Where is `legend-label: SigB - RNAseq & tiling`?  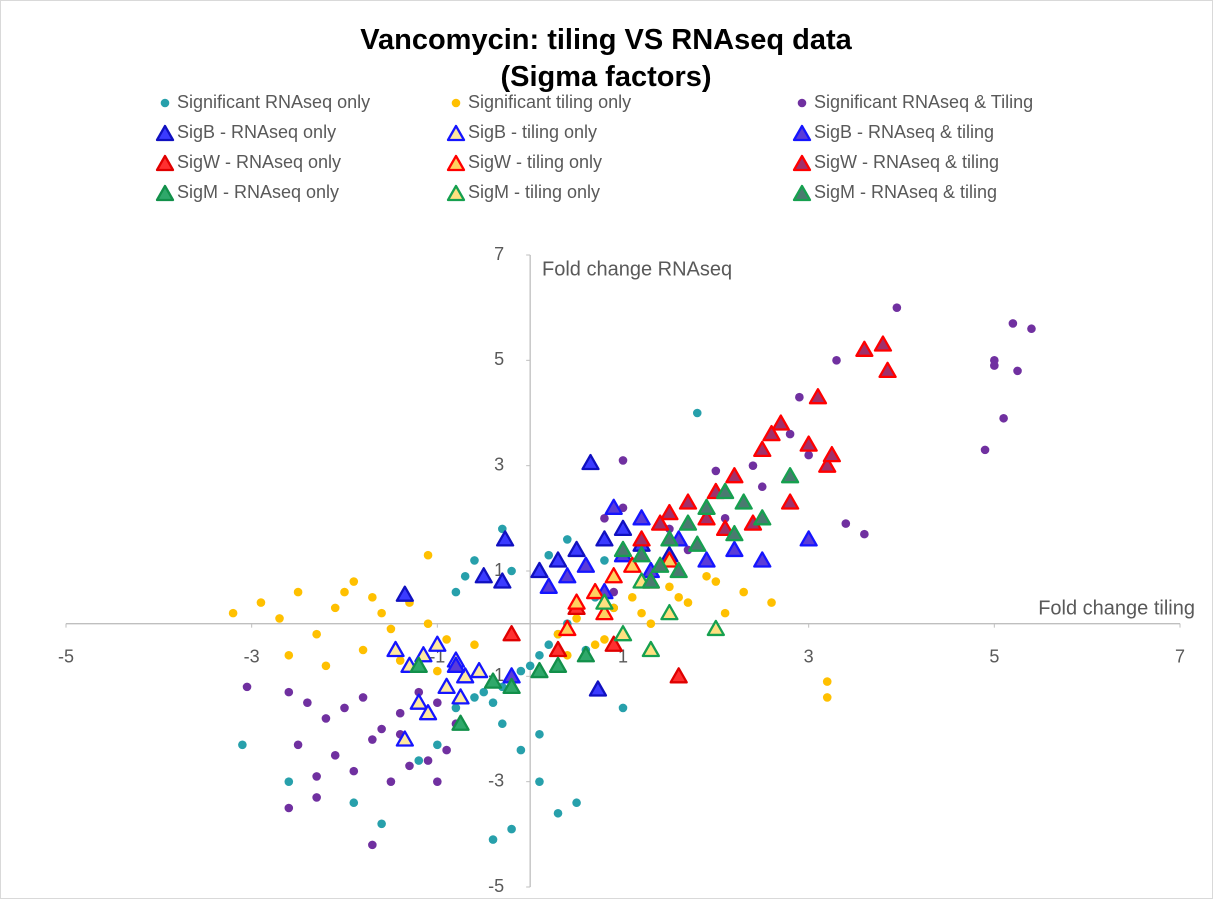
legend-label: SigB - RNAseq & tiling is located at coordinates (904, 132).